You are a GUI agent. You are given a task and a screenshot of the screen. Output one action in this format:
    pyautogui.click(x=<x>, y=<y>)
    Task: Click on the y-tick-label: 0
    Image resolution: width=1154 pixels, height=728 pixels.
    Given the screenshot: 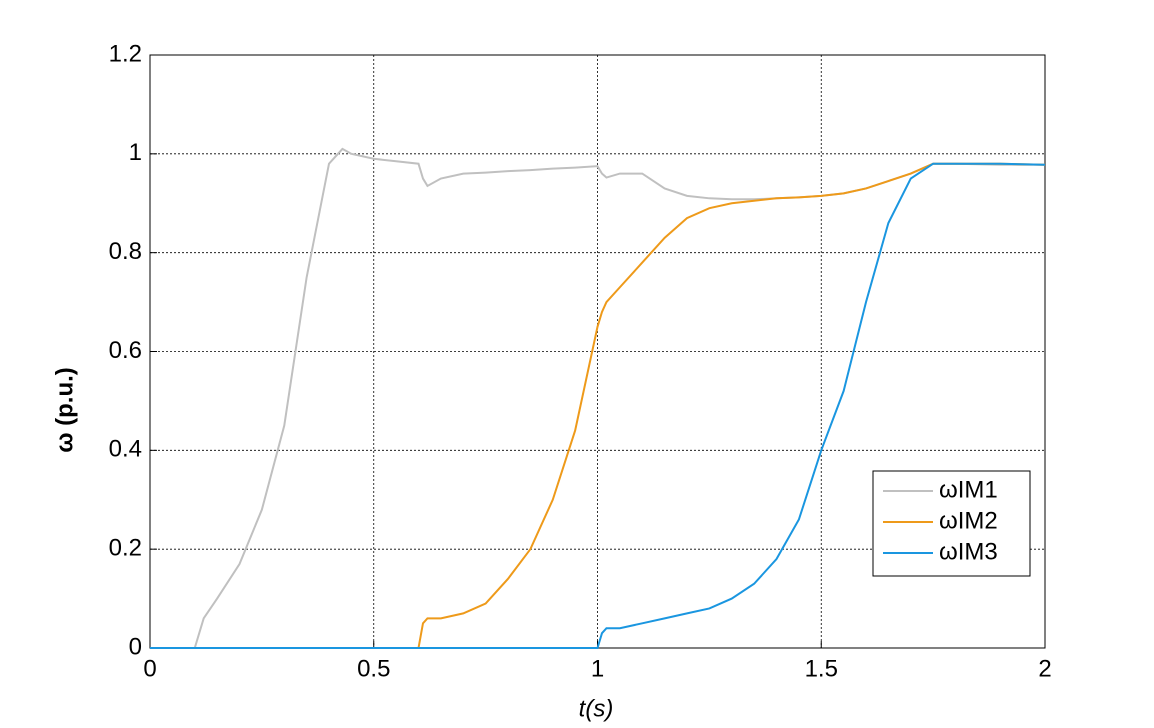 What is the action you would take?
    pyautogui.click(x=135, y=646)
    